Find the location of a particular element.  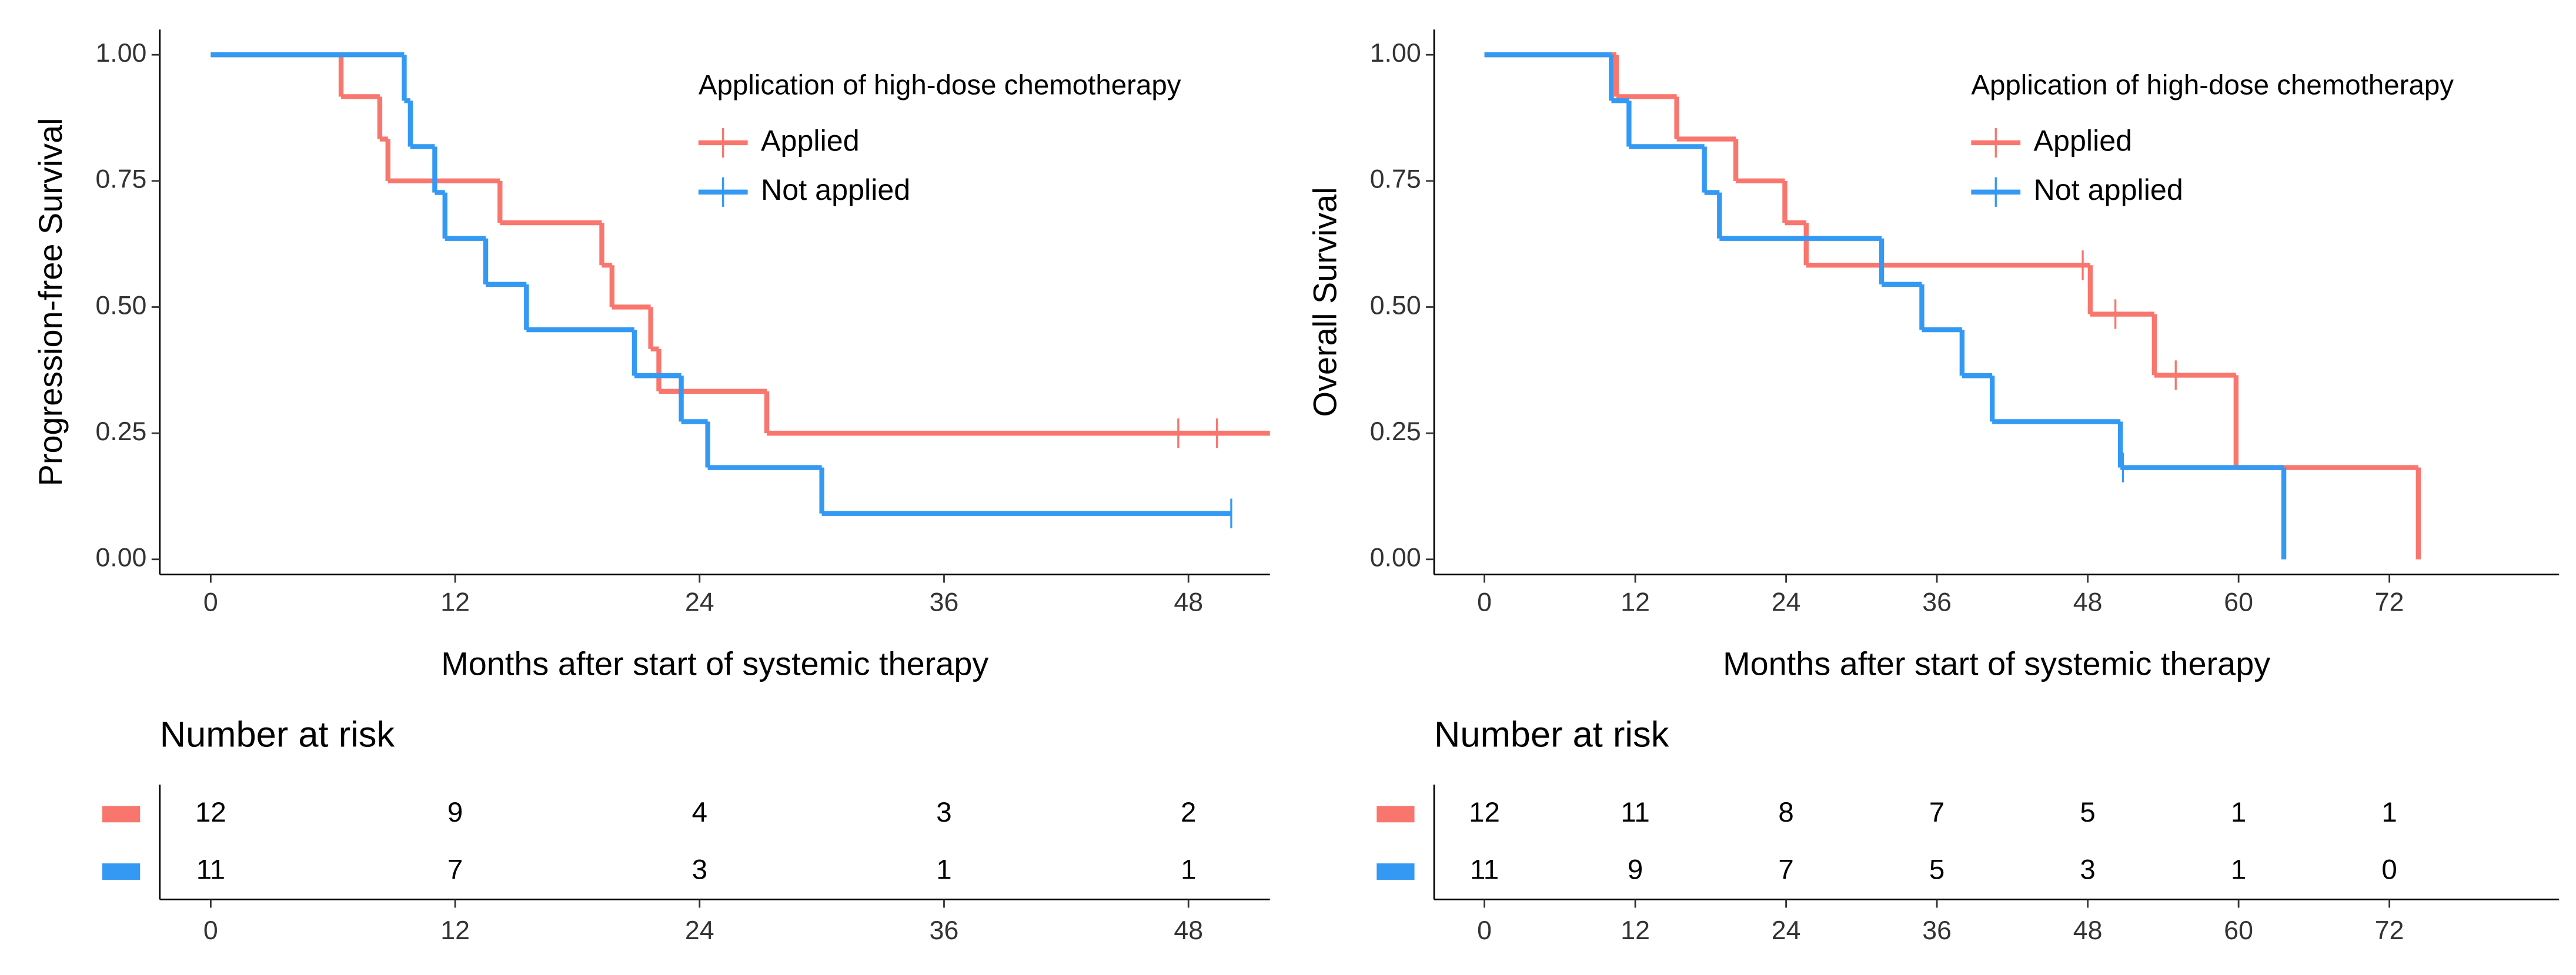

risk-value: 8 is located at coordinates (1785, 812).